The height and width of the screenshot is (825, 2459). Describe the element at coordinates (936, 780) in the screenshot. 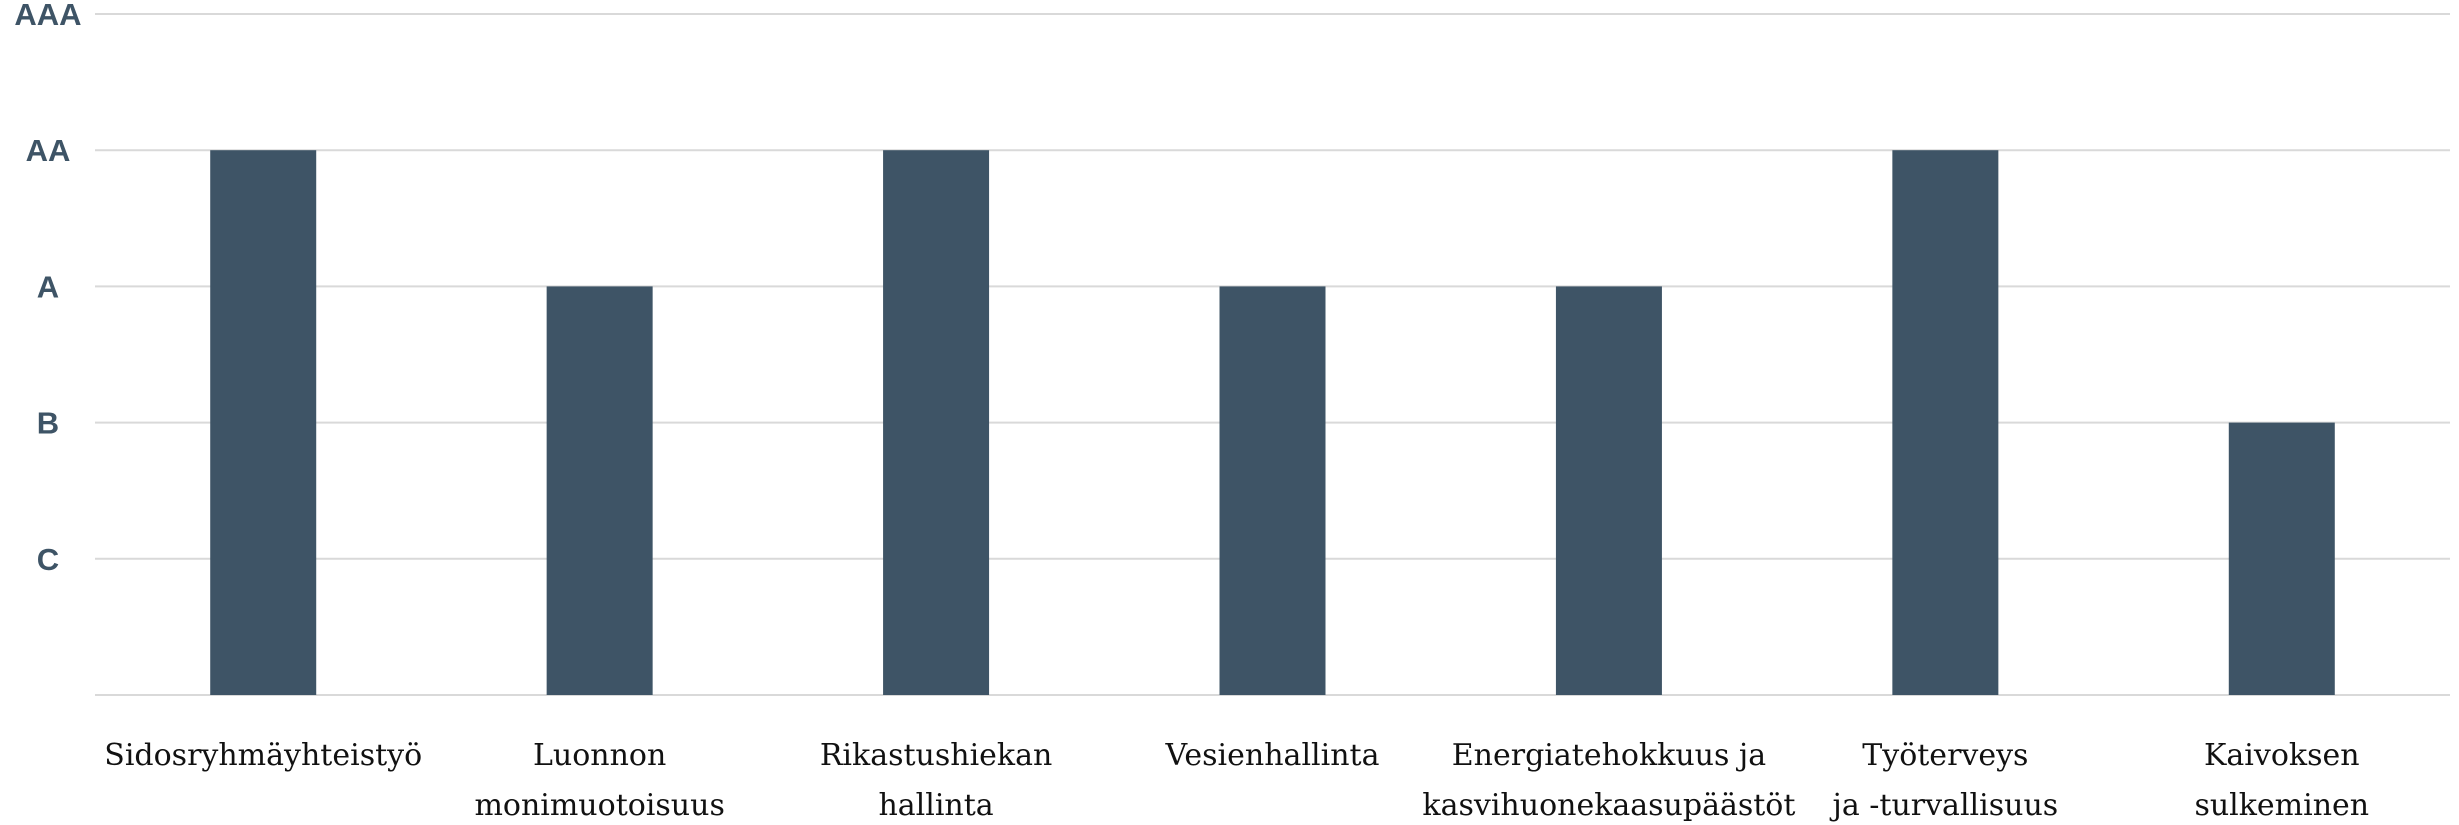

I see `x-tick-label: Rikastushiekan hallinta` at that location.